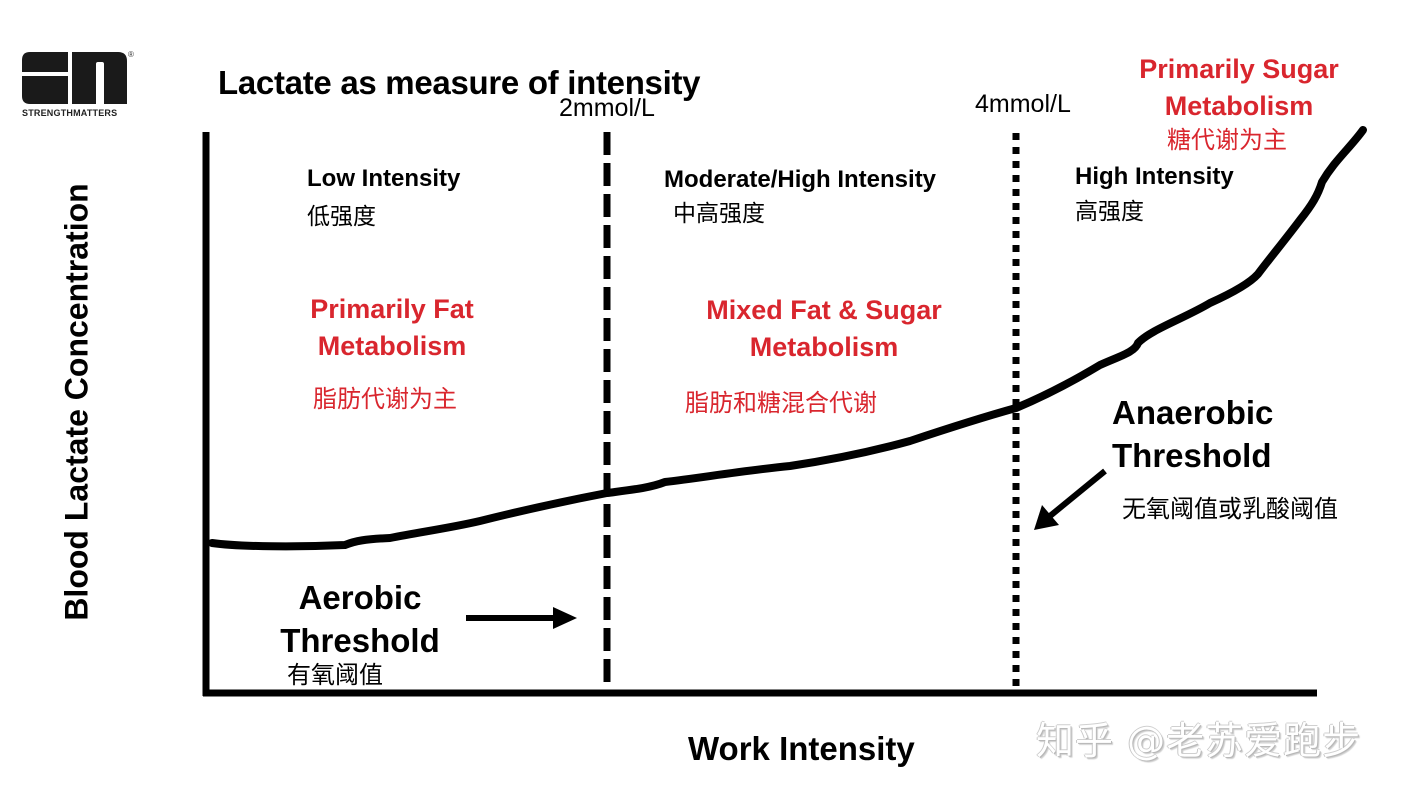 The width and height of the screenshot is (1418, 792). Describe the element at coordinates (131, 54) in the screenshot. I see `registered-mark: ®` at that location.